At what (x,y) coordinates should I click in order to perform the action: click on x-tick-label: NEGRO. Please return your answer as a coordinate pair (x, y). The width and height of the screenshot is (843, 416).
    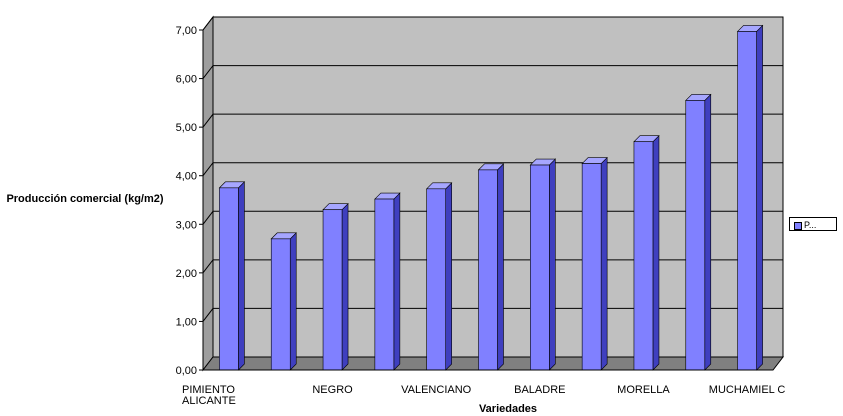
    Looking at the image, I should click on (332, 390).